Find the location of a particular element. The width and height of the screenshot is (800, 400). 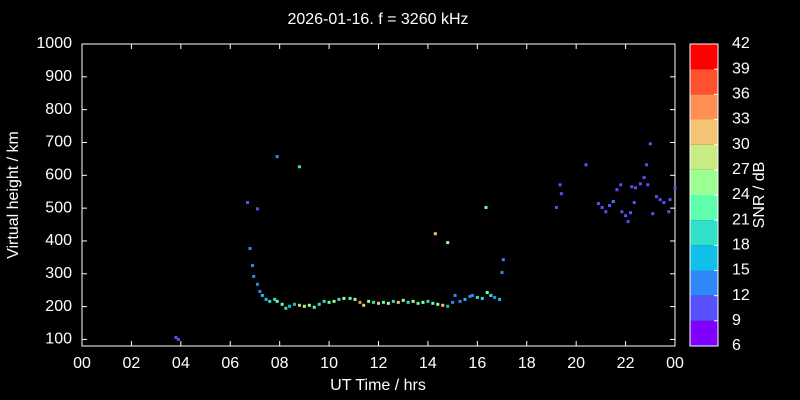

x-tick-label: 10 is located at coordinates (329, 363).